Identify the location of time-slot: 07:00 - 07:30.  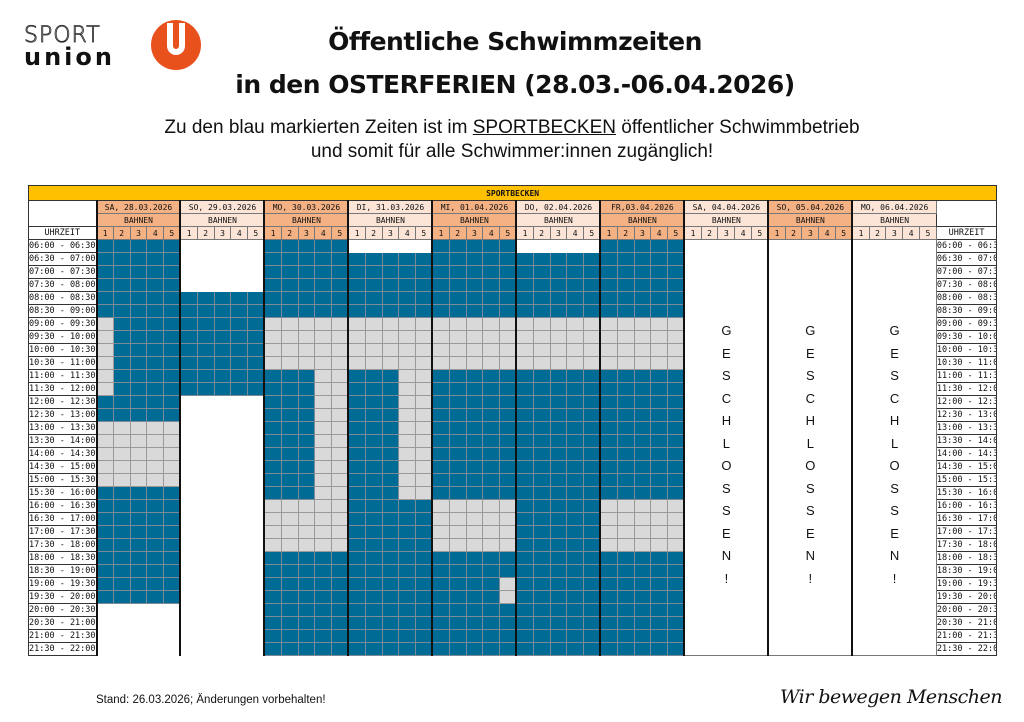
(62, 272).